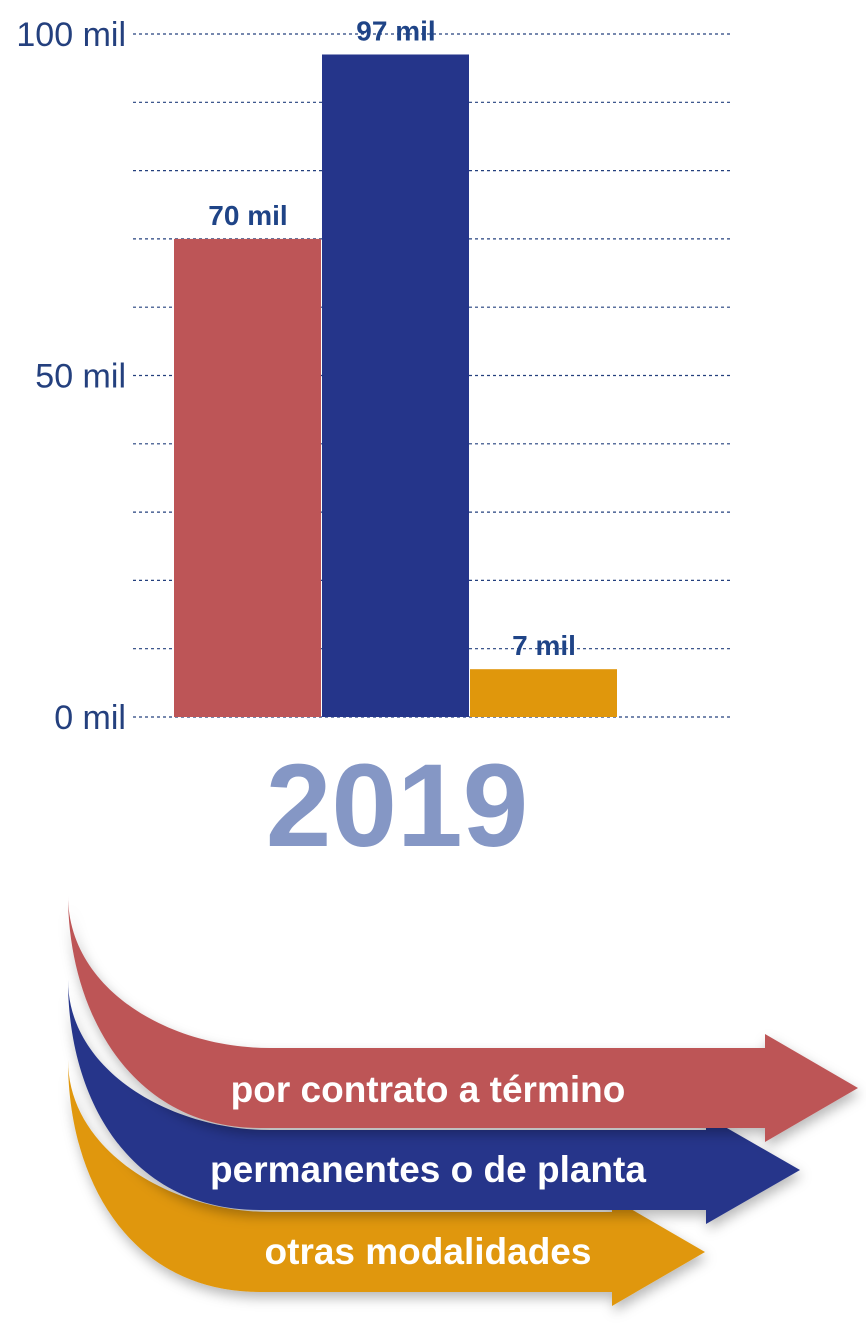 The image size is (866, 1334). Describe the element at coordinates (247, 215) in the screenshot. I see `data-label-1: 70 mil` at that location.